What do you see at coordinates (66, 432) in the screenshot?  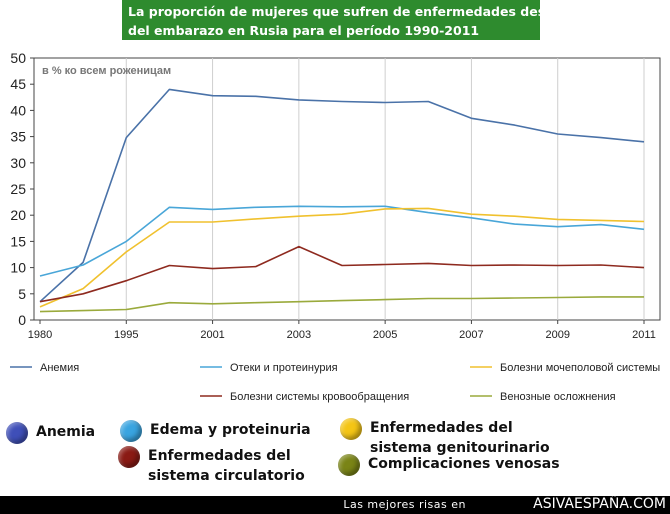 I see `legend-label-anemia: Anemia` at bounding box center [66, 432].